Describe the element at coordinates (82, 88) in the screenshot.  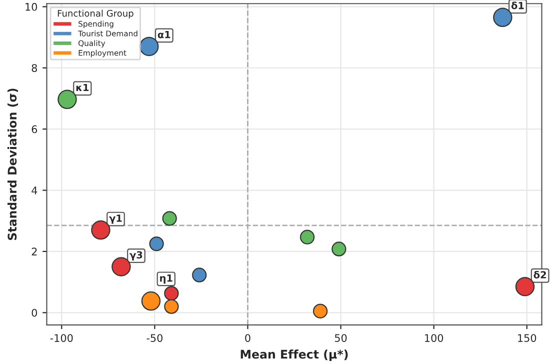
I see `annotation: κ1` at that location.